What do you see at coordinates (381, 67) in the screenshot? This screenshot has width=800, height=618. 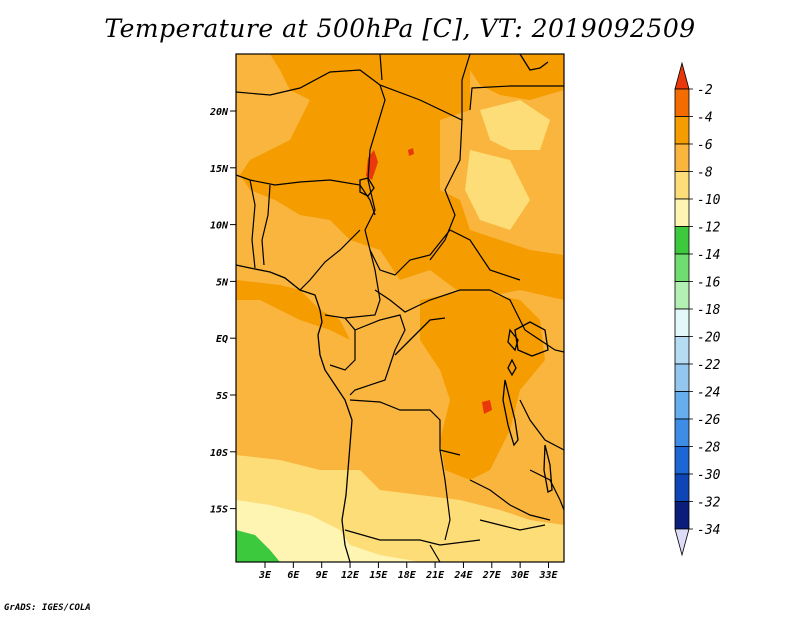 I see `border-chad-sudan` at bounding box center [381, 67].